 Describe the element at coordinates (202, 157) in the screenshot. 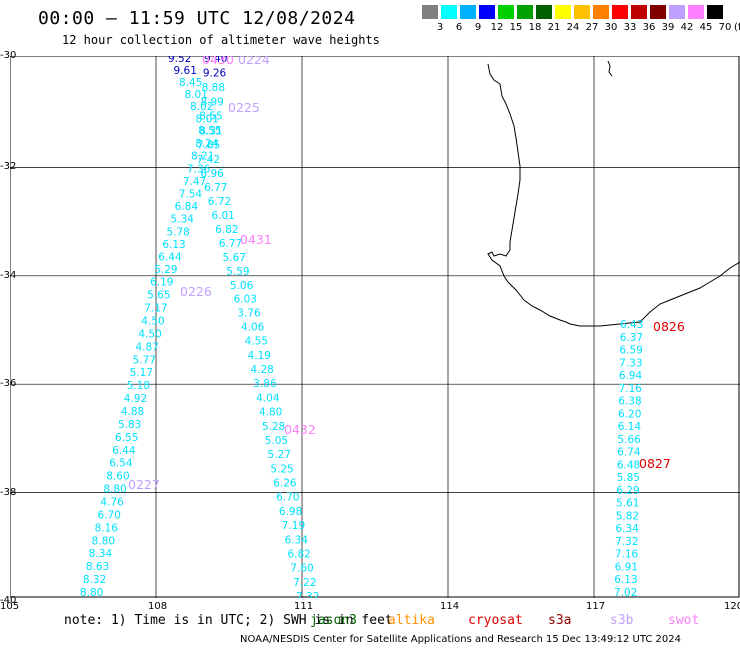

I see `wave-height-value: 8.21` at that location.